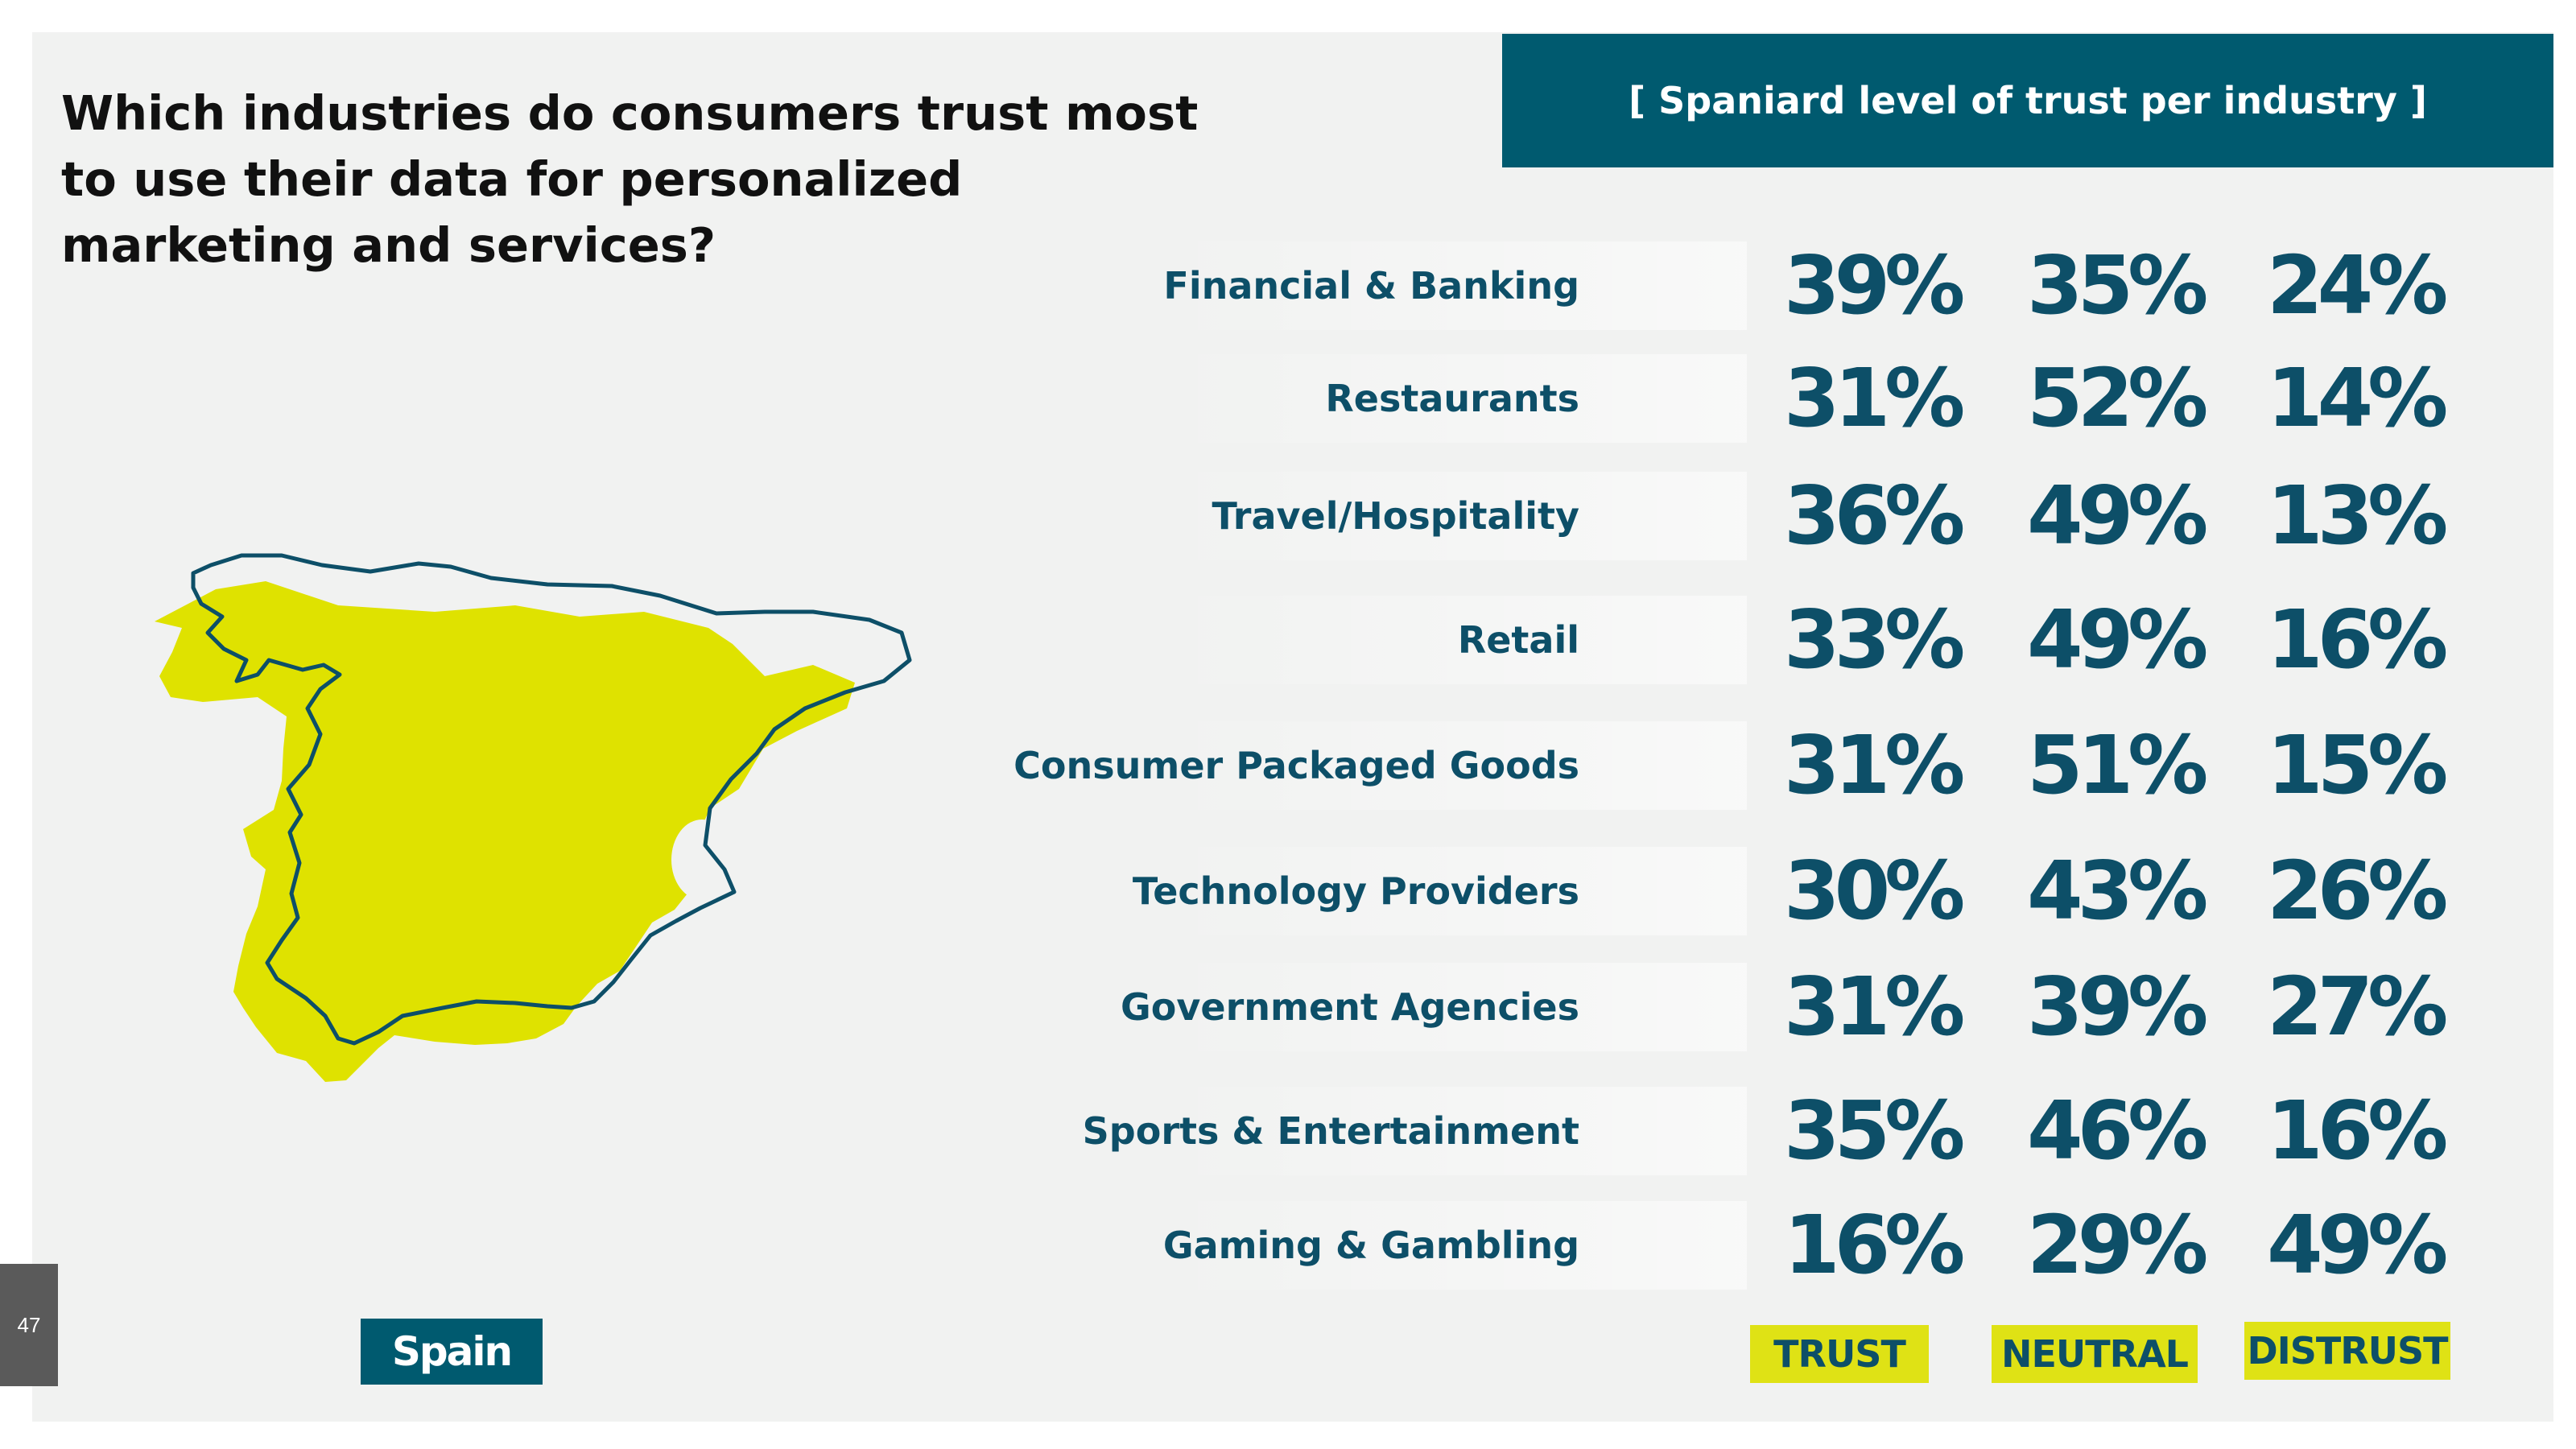  I want to click on table-row: Sports & Entertainment 35% 46% 16%, so click(1805, 1131).